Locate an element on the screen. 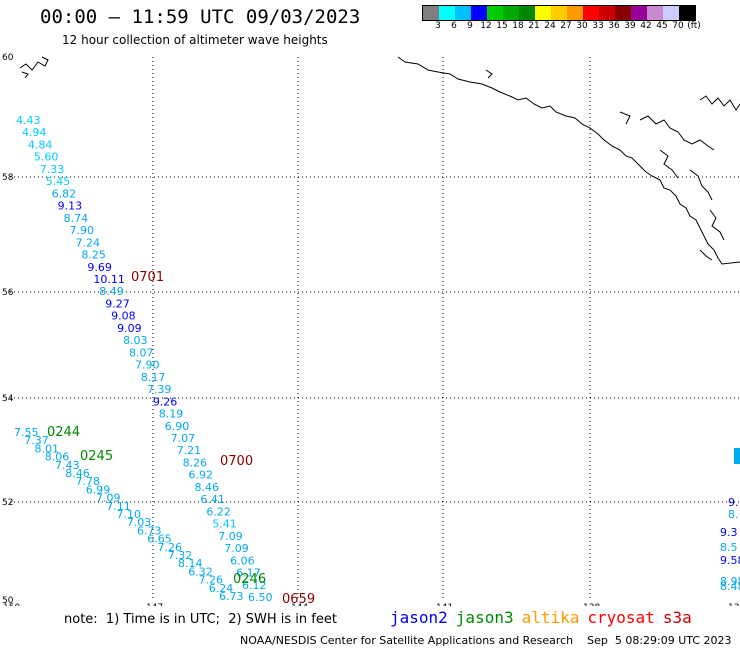 The width and height of the screenshot is (740, 650). color-scale-labels: 3 6 9 12 15 18 21 24 27 30 33 36 39 42 45 70 (ft) is located at coordinates (581, 28).